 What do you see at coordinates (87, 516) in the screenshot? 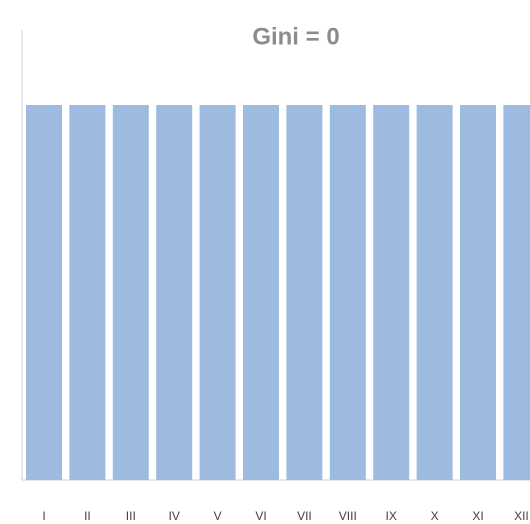
I see `x-tick-label: II` at bounding box center [87, 516].